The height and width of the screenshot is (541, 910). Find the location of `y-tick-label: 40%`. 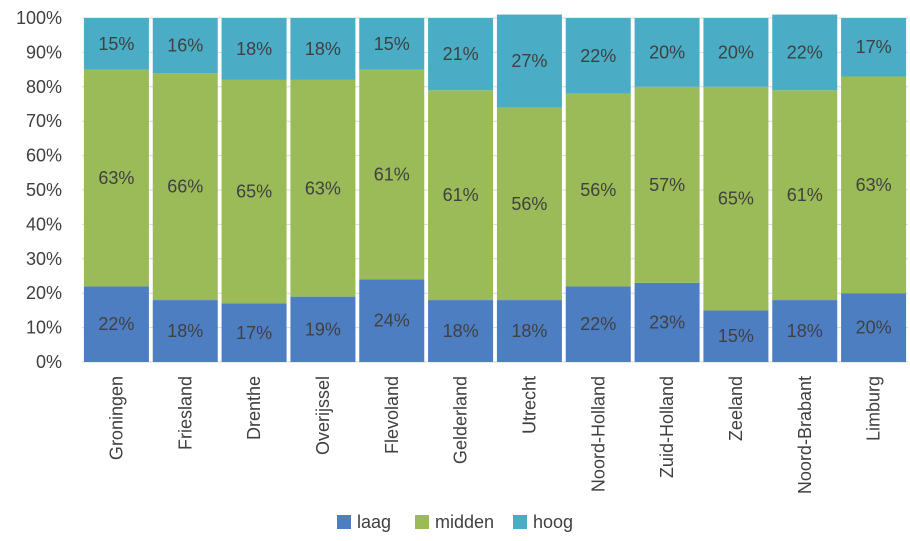

y-tick-label: 40% is located at coordinates (44, 224).